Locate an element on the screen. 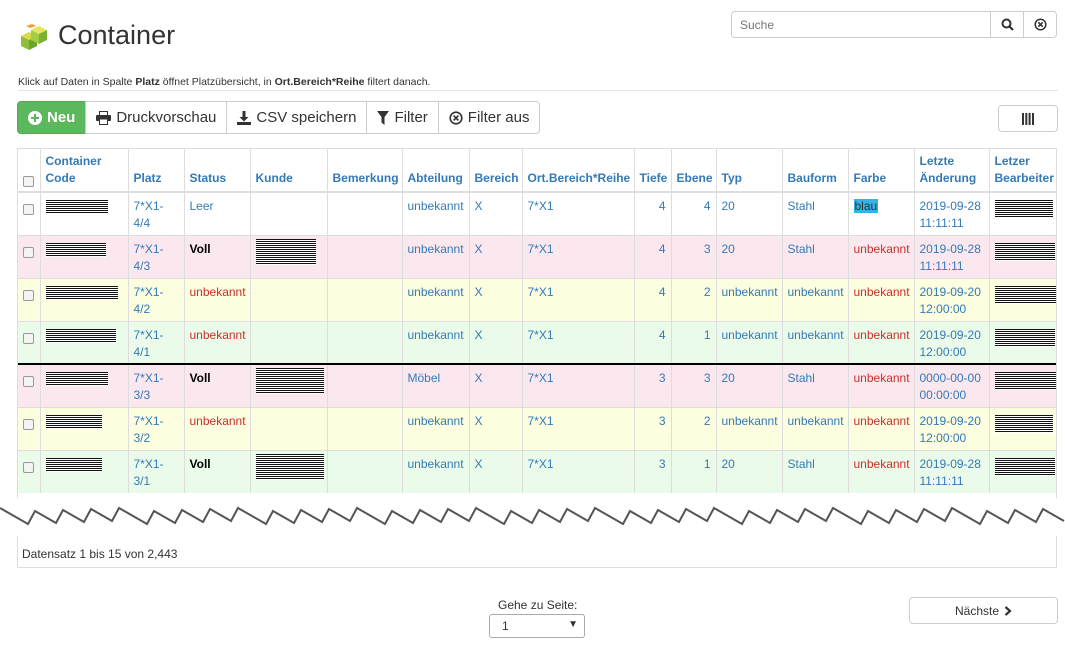  print-preview-button: Druckvorschau is located at coordinates (156, 117).